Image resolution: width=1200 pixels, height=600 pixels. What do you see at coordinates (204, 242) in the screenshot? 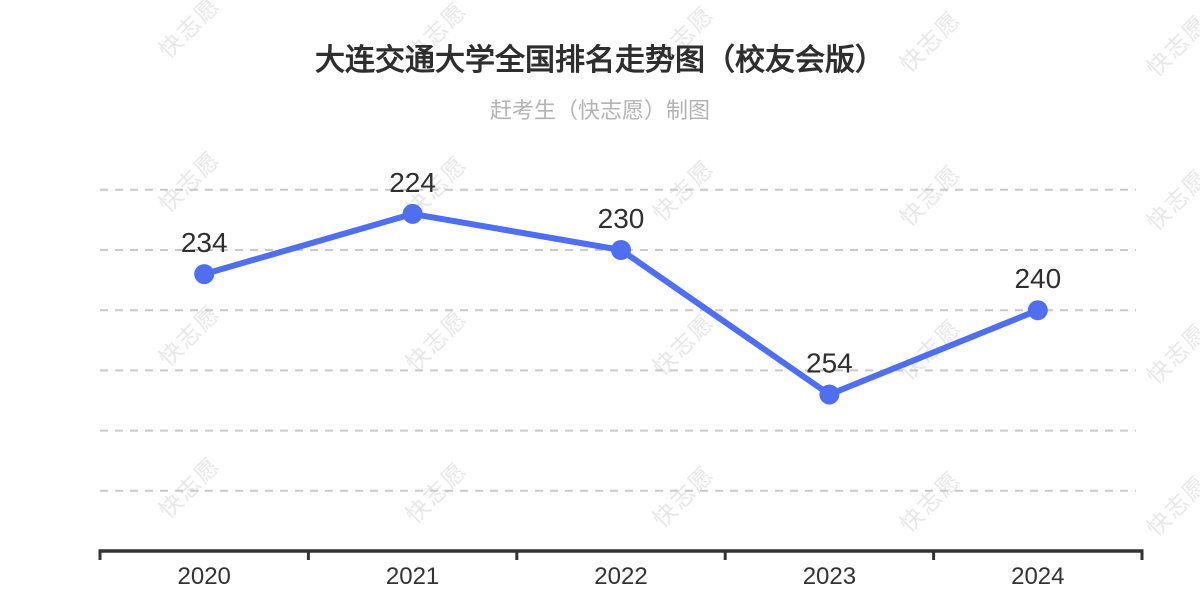
I see `data-point-label: 234` at bounding box center [204, 242].